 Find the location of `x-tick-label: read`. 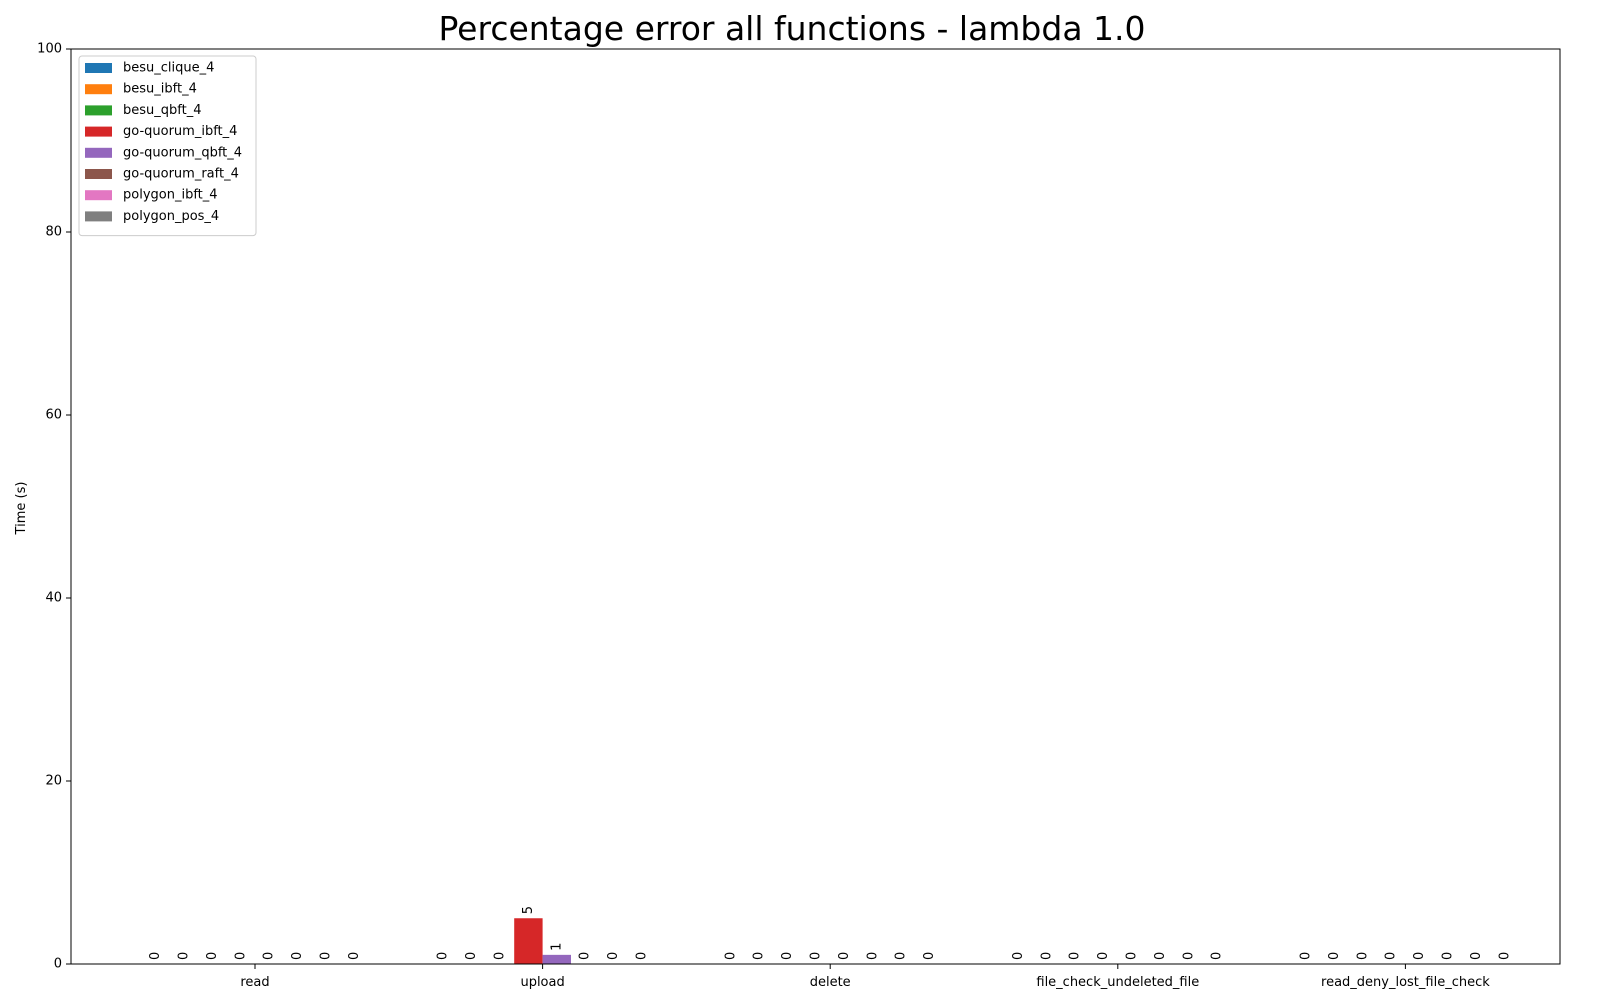

x-tick-label: read is located at coordinates (254, 982).